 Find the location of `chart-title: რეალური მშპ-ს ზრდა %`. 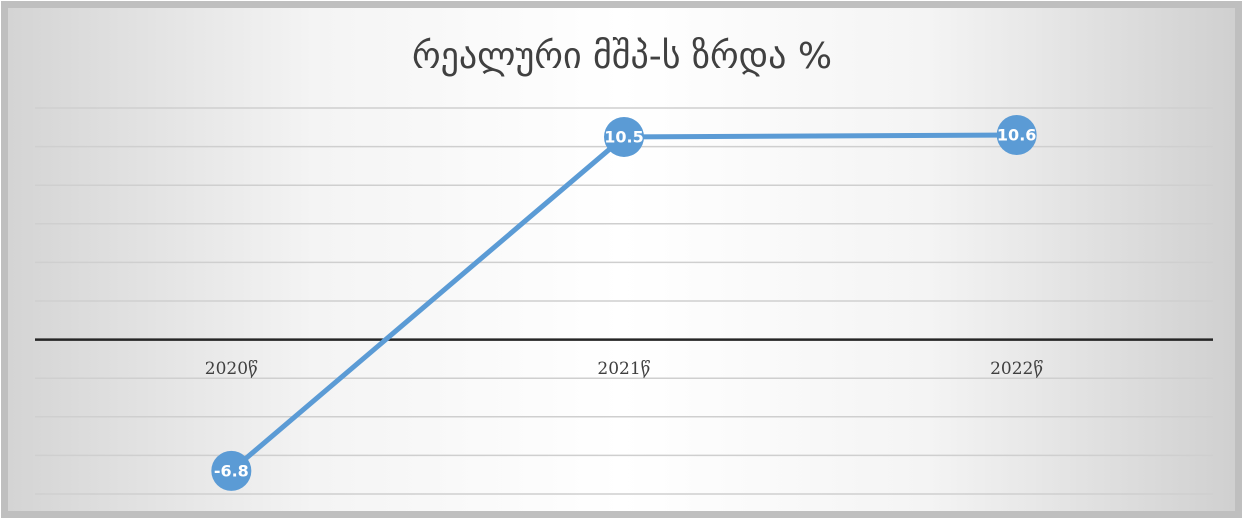

chart-title: რეალური მშპ-ს ზრდა % is located at coordinates (622, 56).